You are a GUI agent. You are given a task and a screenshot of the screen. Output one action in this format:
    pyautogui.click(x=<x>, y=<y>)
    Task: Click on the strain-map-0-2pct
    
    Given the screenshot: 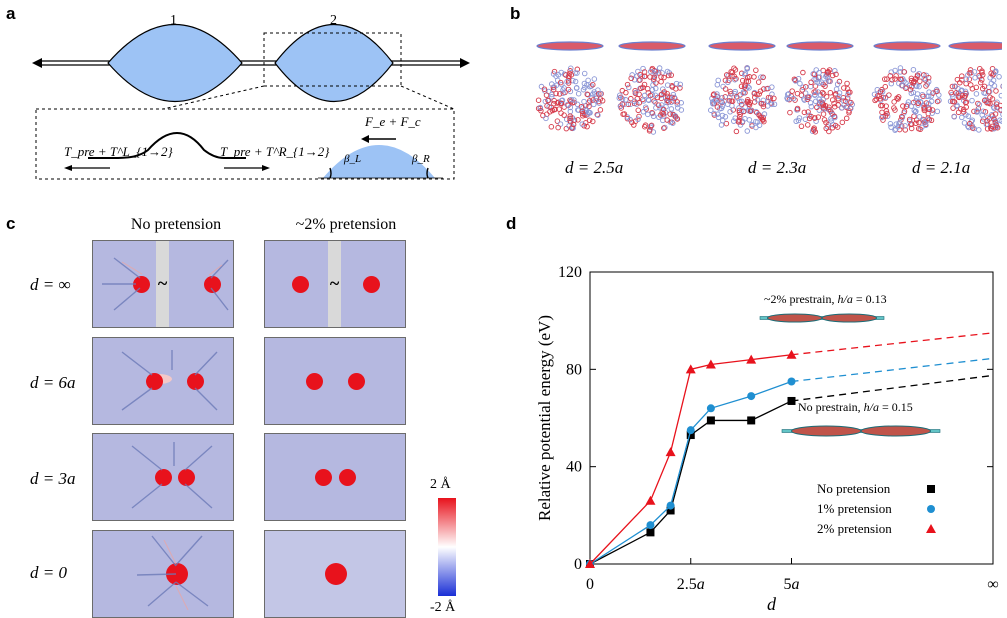 What is the action you would take?
    pyautogui.click(x=335, y=574)
    